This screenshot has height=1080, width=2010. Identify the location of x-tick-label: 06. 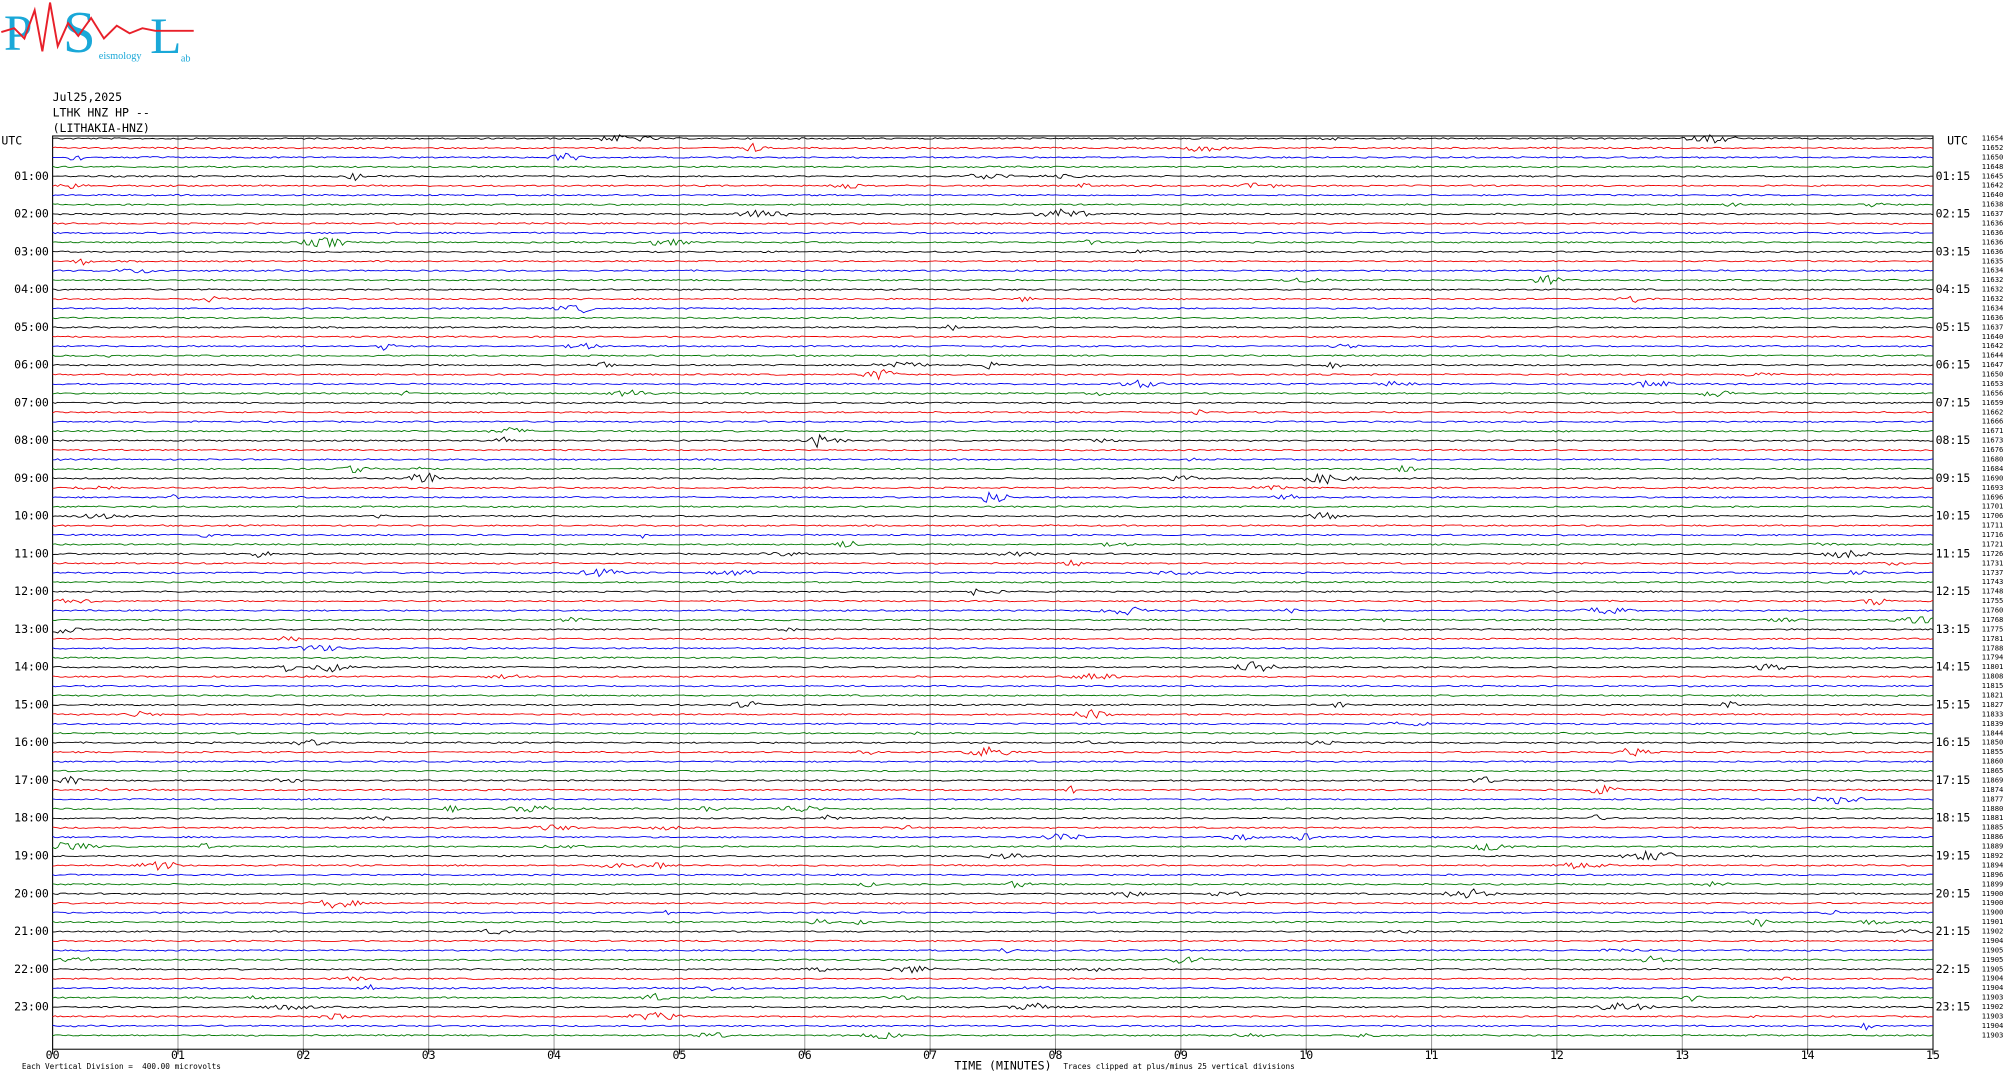
(805, 1055).